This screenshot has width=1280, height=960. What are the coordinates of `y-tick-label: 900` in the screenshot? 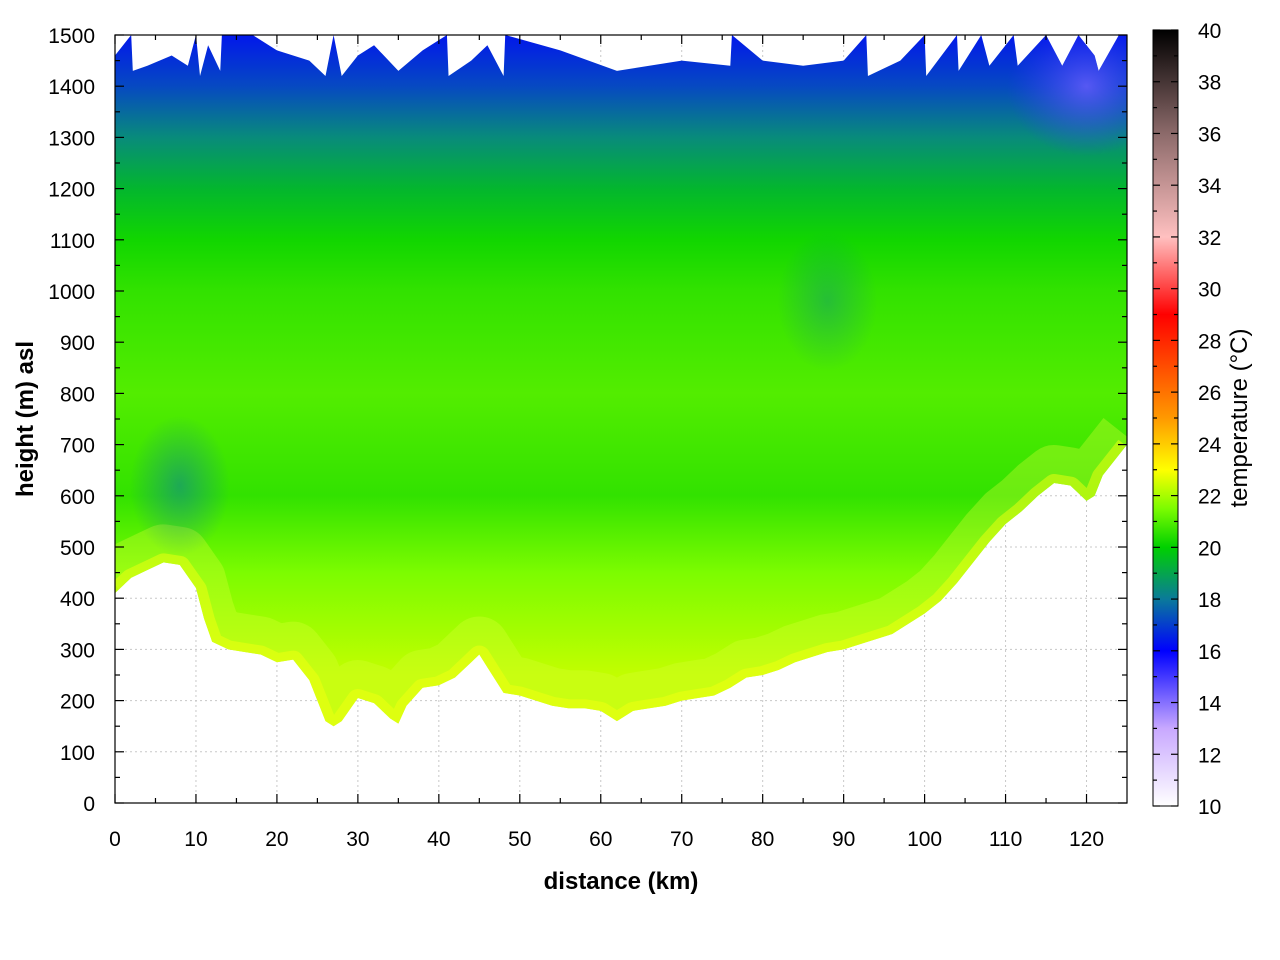 It's located at (77, 343).